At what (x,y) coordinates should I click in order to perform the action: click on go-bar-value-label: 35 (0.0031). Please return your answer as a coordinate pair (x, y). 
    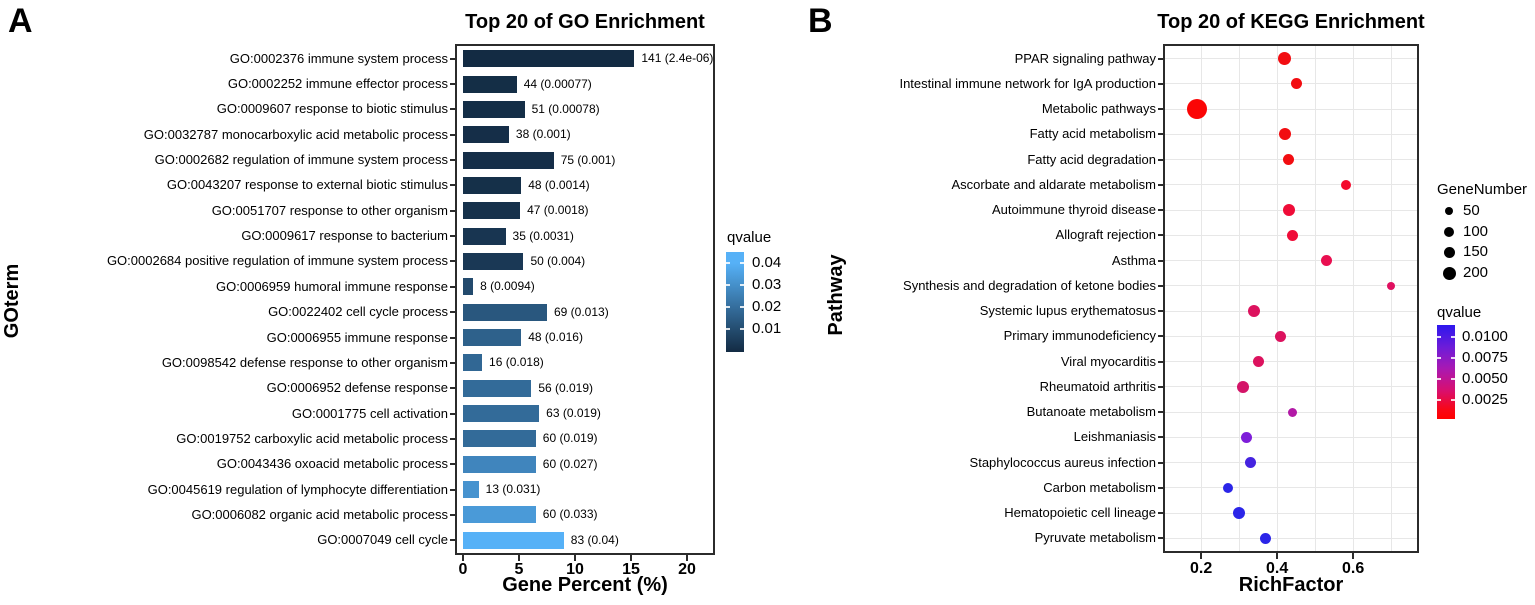
    Looking at the image, I should click on (543, 235).